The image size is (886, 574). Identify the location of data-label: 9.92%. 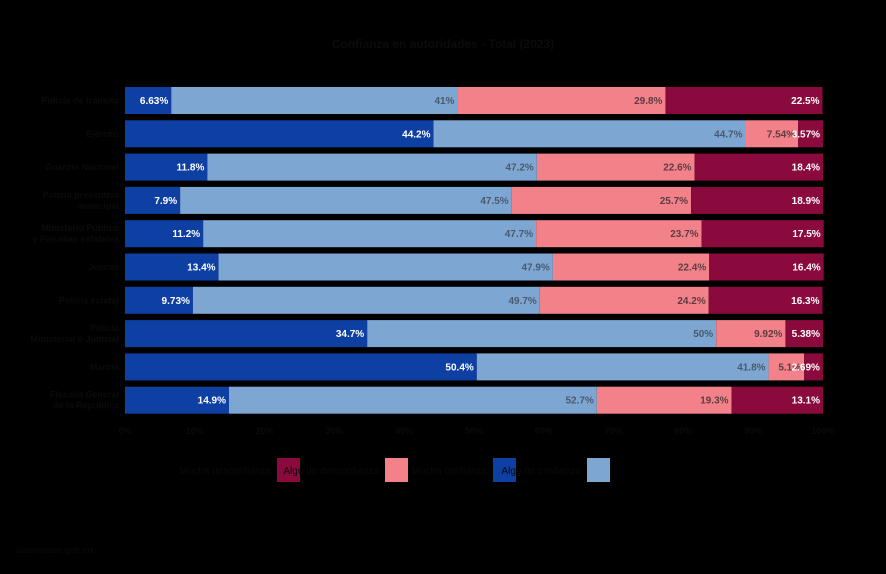
(768, 334).